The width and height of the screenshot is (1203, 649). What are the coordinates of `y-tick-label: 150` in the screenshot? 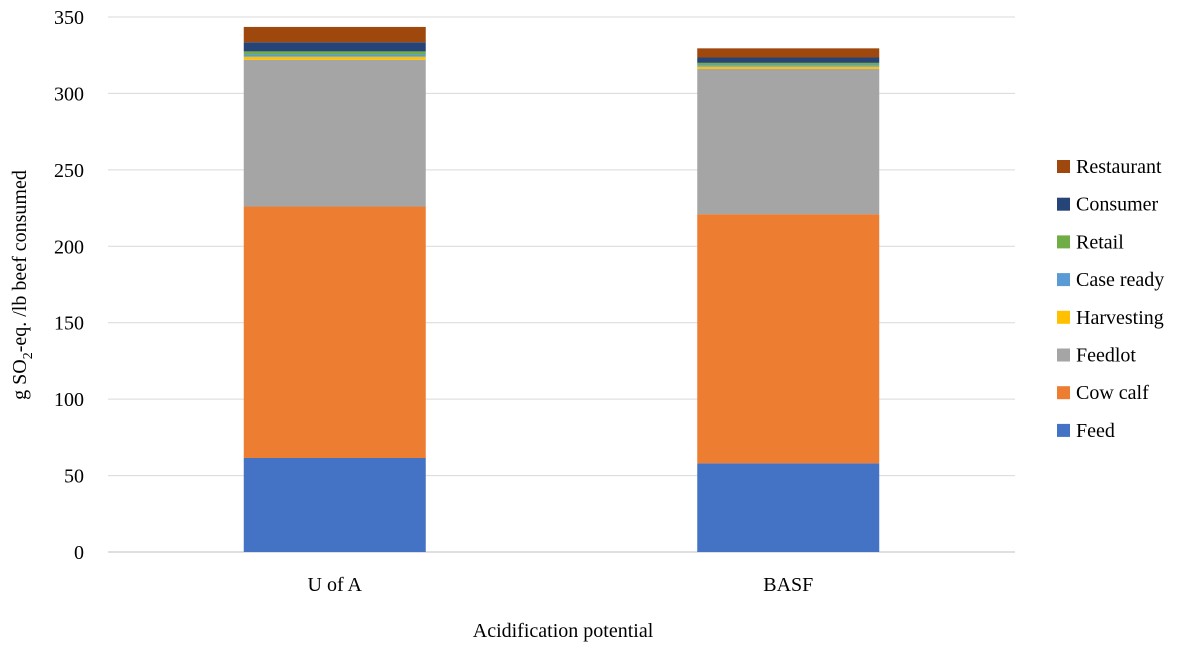 It's located at (69, 324).